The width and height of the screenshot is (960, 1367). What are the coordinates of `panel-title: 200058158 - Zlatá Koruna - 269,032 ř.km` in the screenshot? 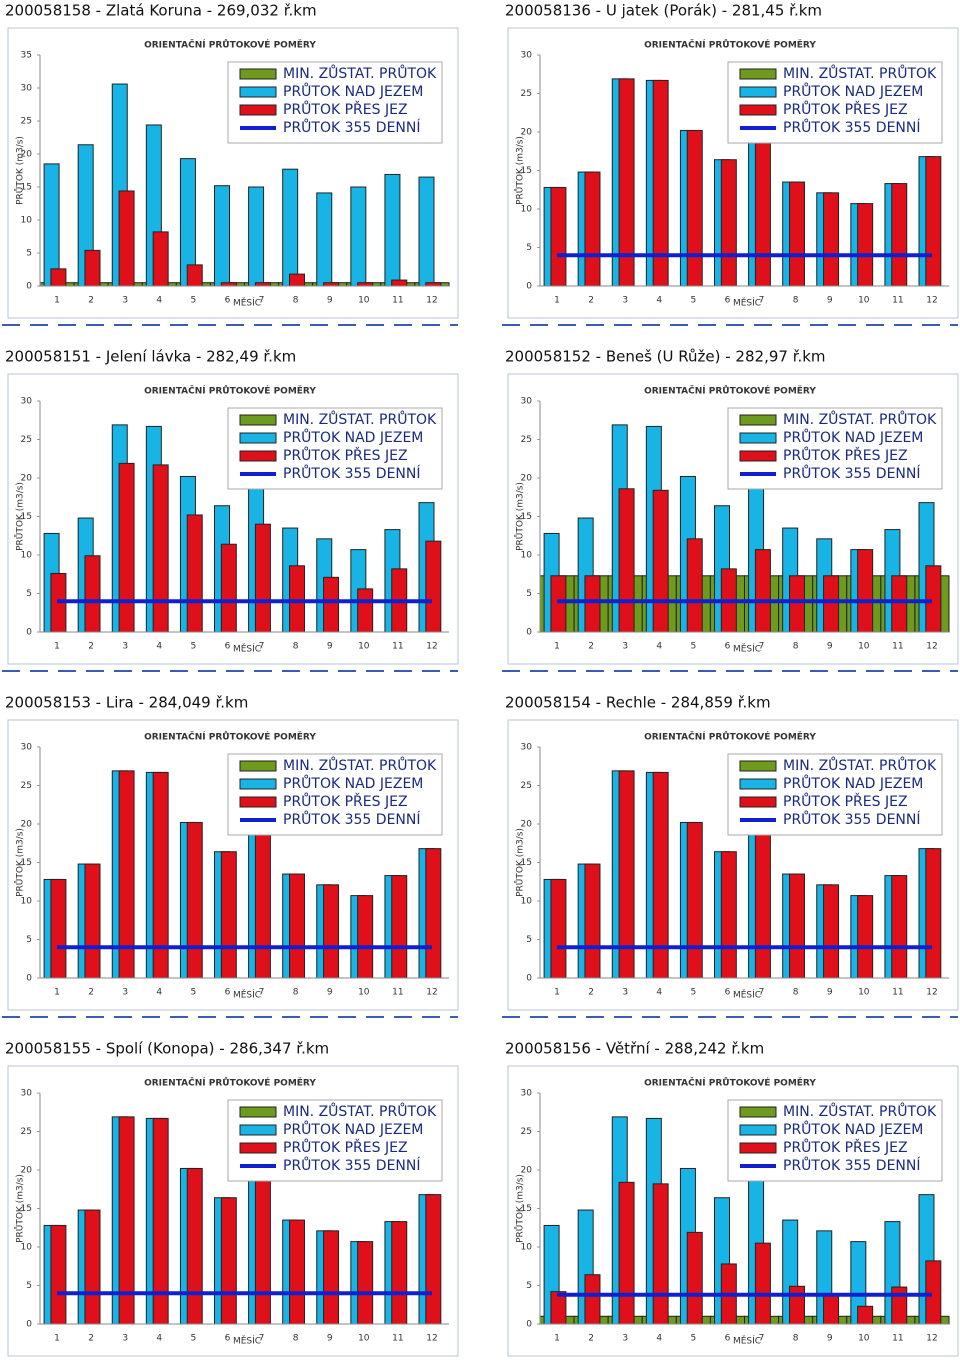 It's located at (161, 11).